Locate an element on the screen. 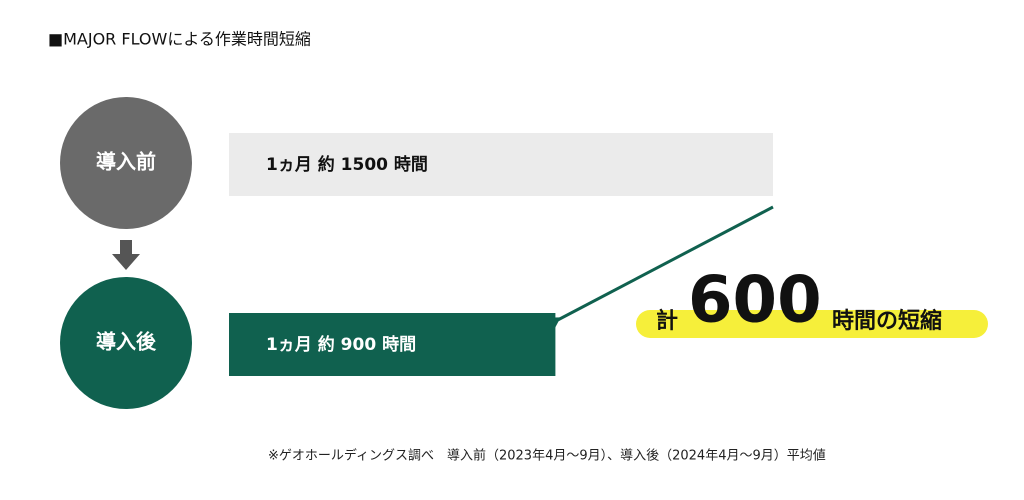  value-label: 1ヵ月 約 900 時間 is located at coordinates (341, 344).